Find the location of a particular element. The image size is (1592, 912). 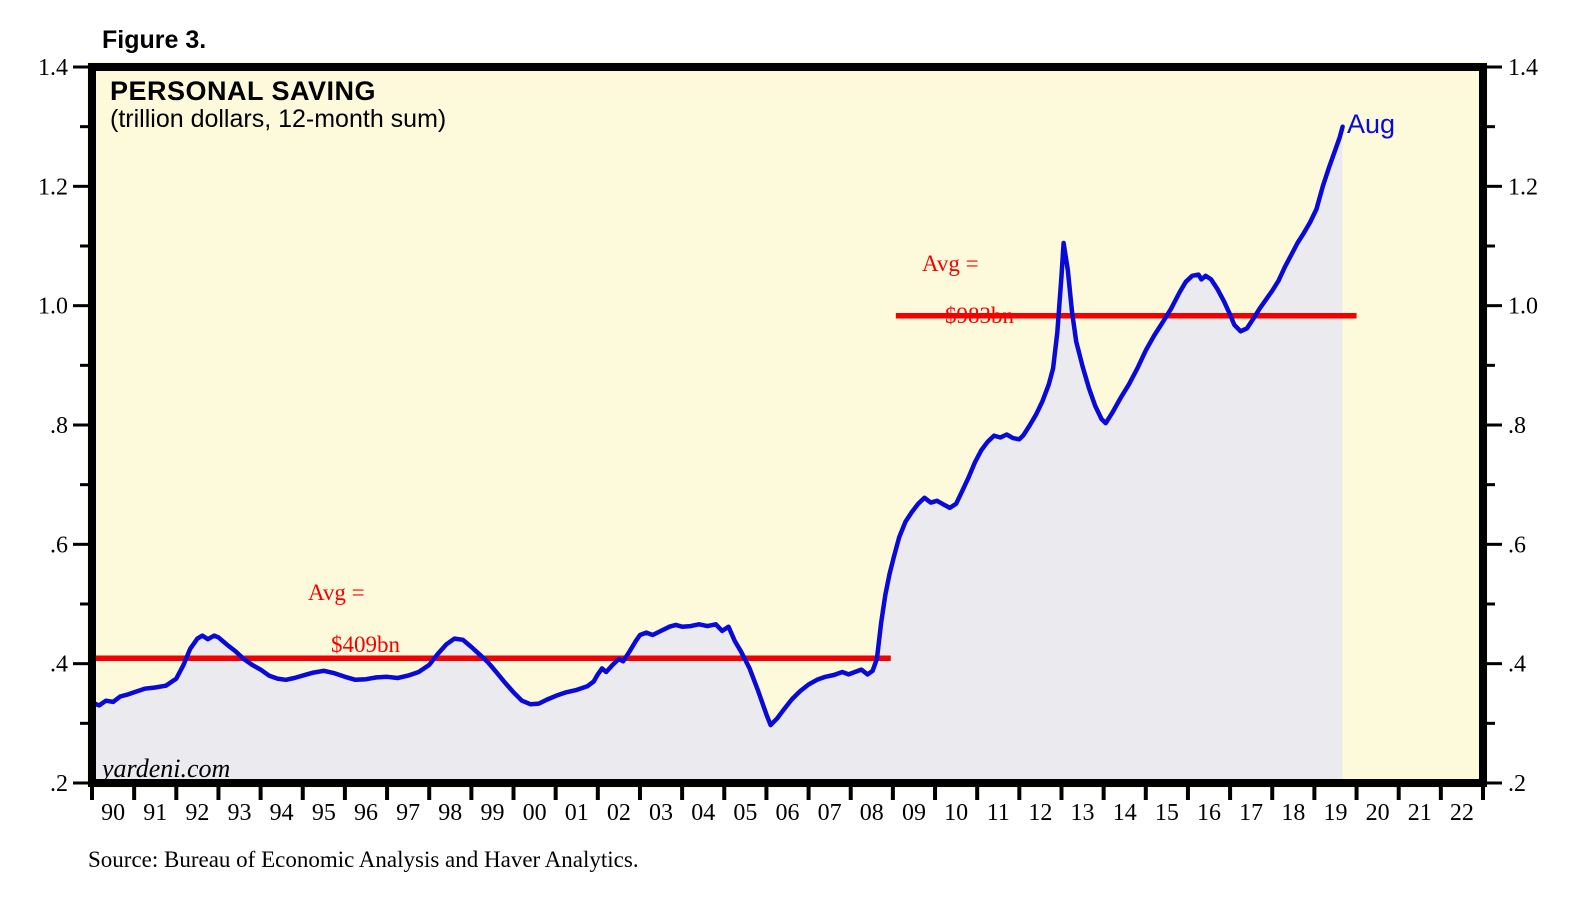

x-axis-label: 18 is located at coordinates (1293, 813).